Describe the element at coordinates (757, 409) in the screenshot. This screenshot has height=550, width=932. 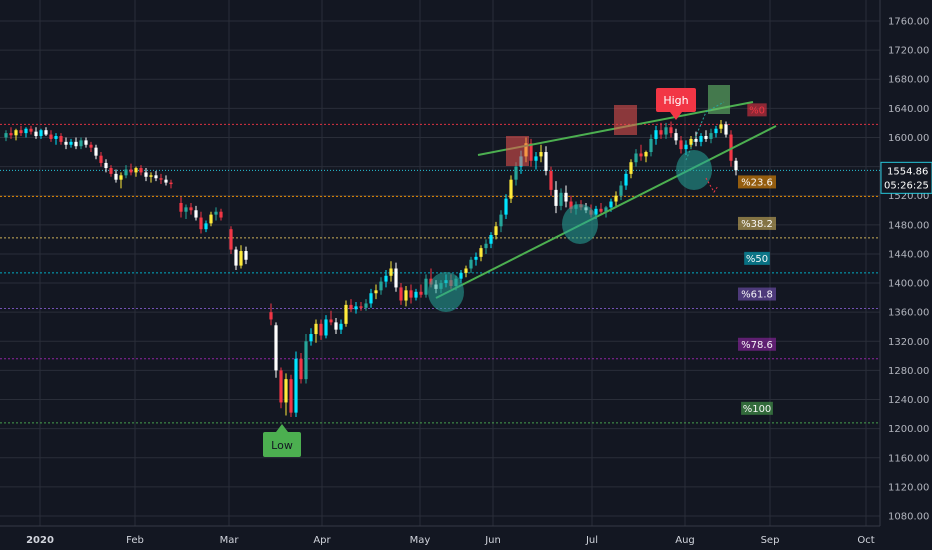
I see `fib-label: %100` at that location.